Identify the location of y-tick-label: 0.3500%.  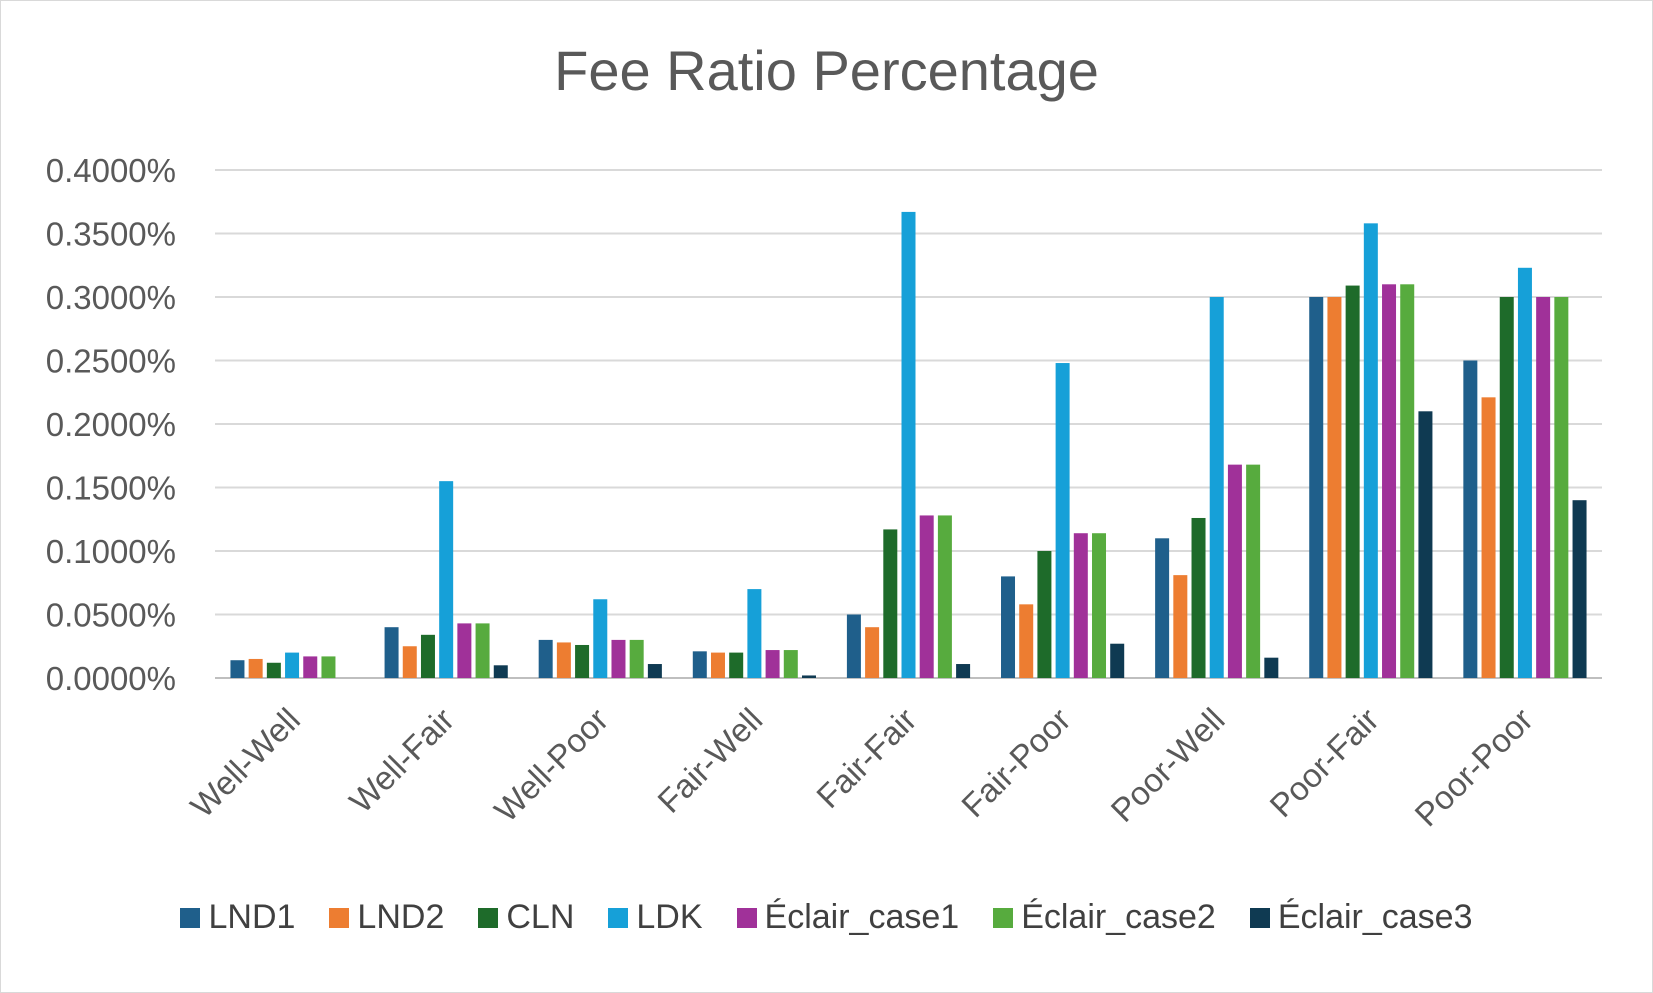
(111, 234).